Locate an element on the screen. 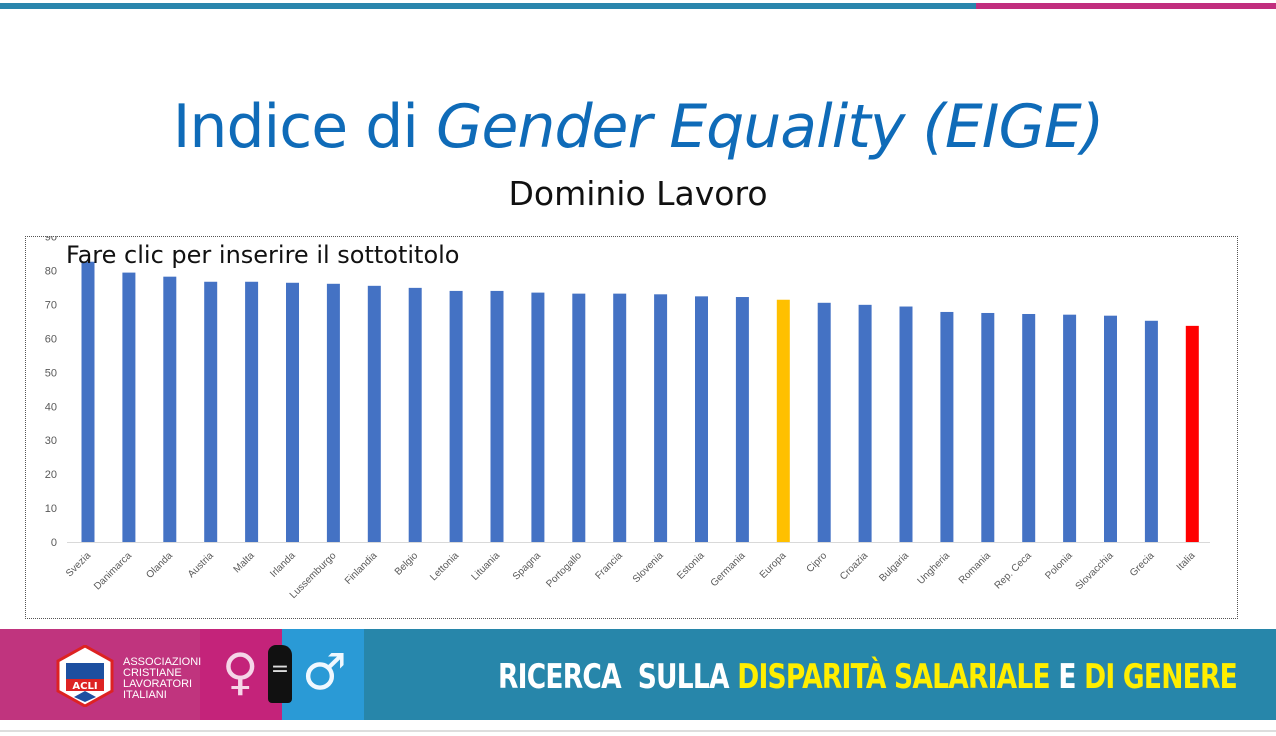 The height and width of the screenshot is (736, 1276). org-line: ASSOCIAZIONI is located at coordinates (162, 662).